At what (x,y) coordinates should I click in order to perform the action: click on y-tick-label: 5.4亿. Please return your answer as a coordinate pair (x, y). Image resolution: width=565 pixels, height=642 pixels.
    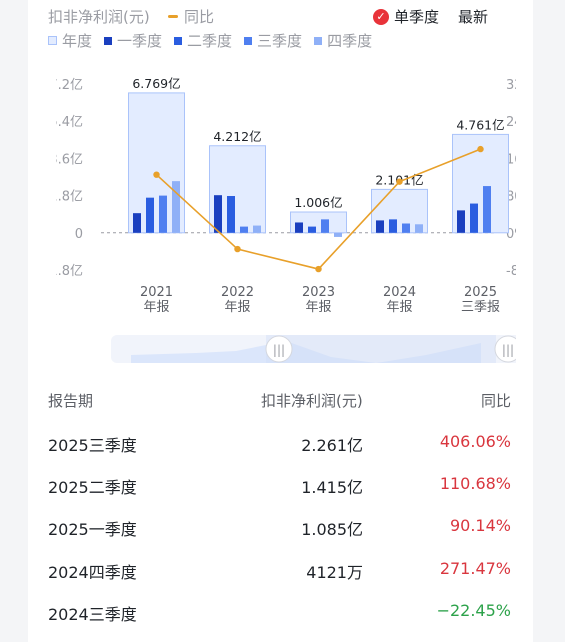
    Looking at the image, I should click on (69, 122).